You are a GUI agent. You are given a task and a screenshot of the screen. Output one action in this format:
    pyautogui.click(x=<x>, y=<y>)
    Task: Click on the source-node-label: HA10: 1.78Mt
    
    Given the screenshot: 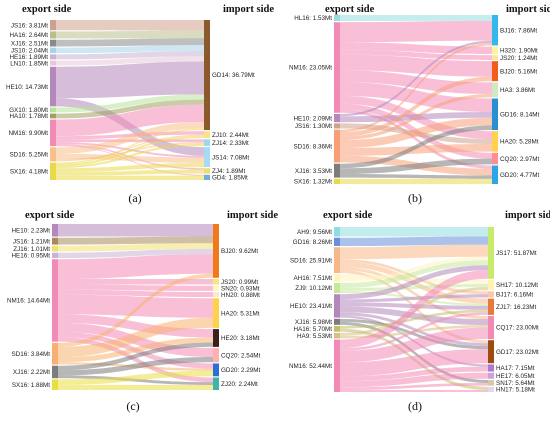 What is the action you would take?
    pyautogui.click(x=28, y=116)
    